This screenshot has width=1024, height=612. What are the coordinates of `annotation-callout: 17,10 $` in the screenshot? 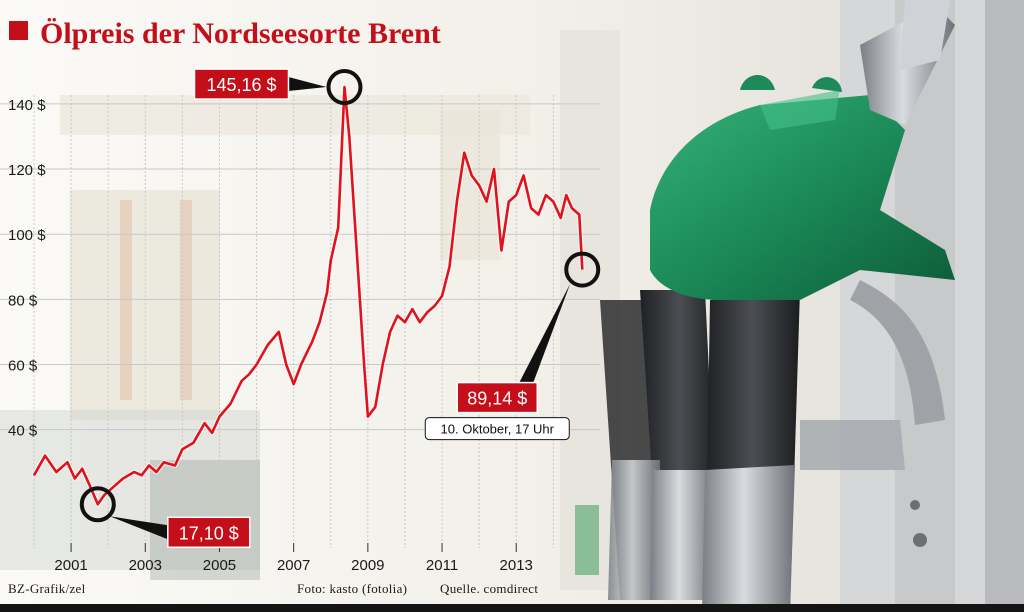 It's located at (165, 517).